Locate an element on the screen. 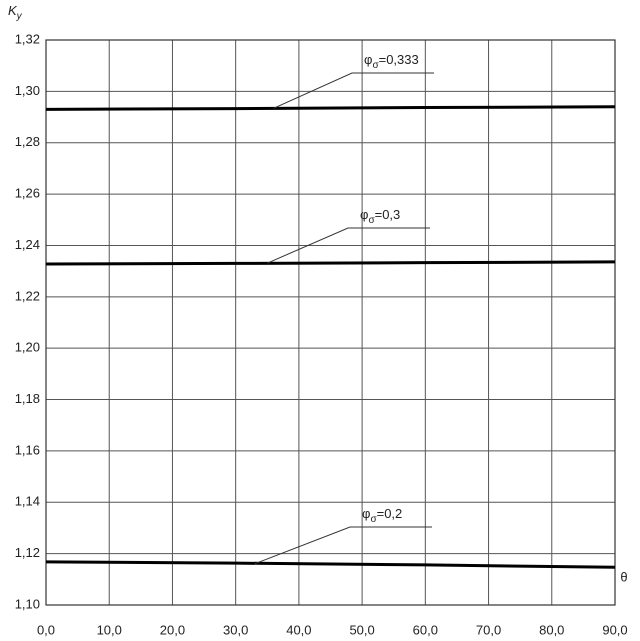 Image resolution: width=640 pixels, height=641 pixels. x-tick-label: 40,0 is located at coordinates (298, 629).